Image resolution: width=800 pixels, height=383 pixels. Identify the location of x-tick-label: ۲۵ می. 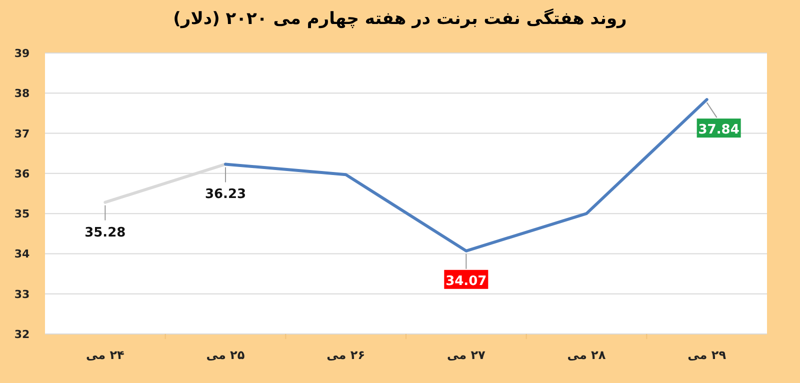
(225, 355).